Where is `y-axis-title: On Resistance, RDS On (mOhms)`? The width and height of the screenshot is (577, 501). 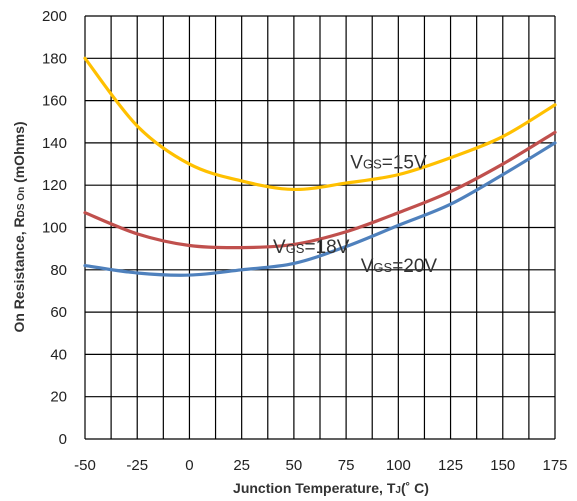
y-axis-title: On Resistance, RDS On (mOhms) is located at coordinates (19, 226).